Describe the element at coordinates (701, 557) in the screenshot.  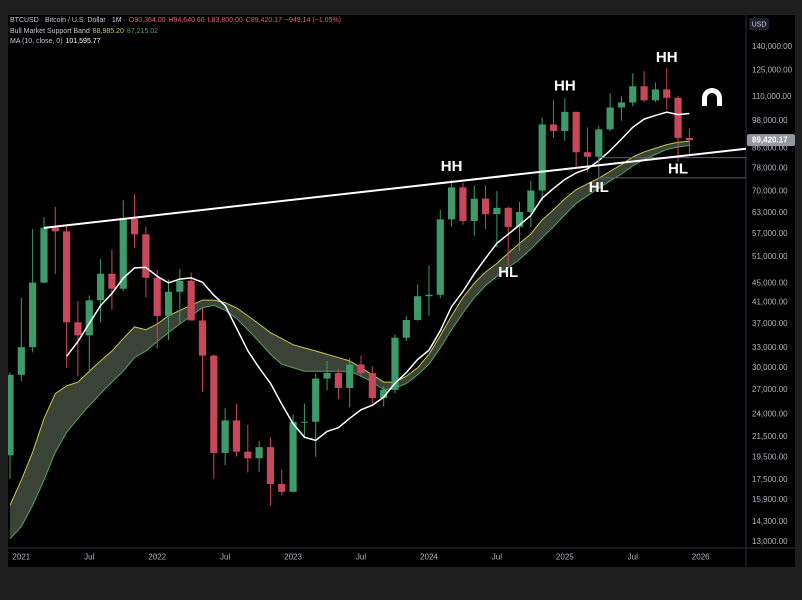
I see `x-tick-label: 2026` at that location.